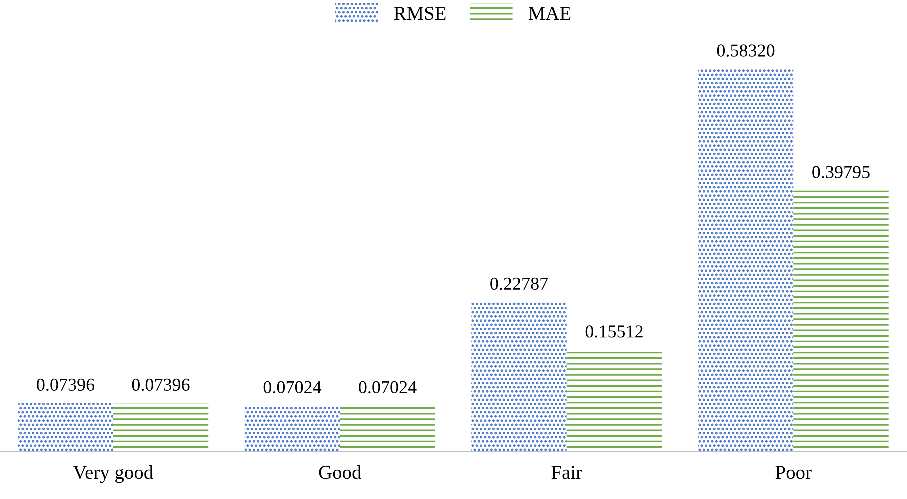  I want to click on legend-label: RMSE, so click(420, 13).